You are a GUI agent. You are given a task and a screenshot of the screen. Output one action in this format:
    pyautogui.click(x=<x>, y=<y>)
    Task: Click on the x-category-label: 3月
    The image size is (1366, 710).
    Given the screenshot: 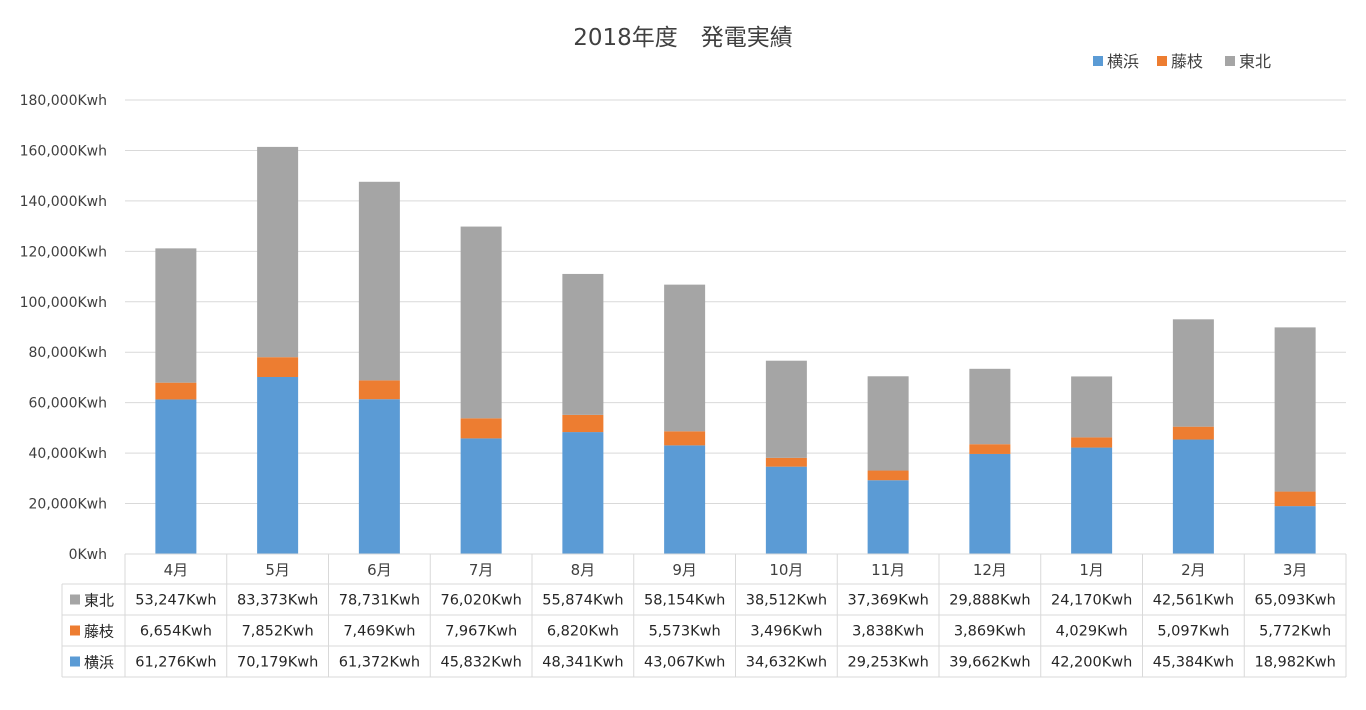 What is the action you would take?
    pyautogui.click(x=1295, y=570)
    